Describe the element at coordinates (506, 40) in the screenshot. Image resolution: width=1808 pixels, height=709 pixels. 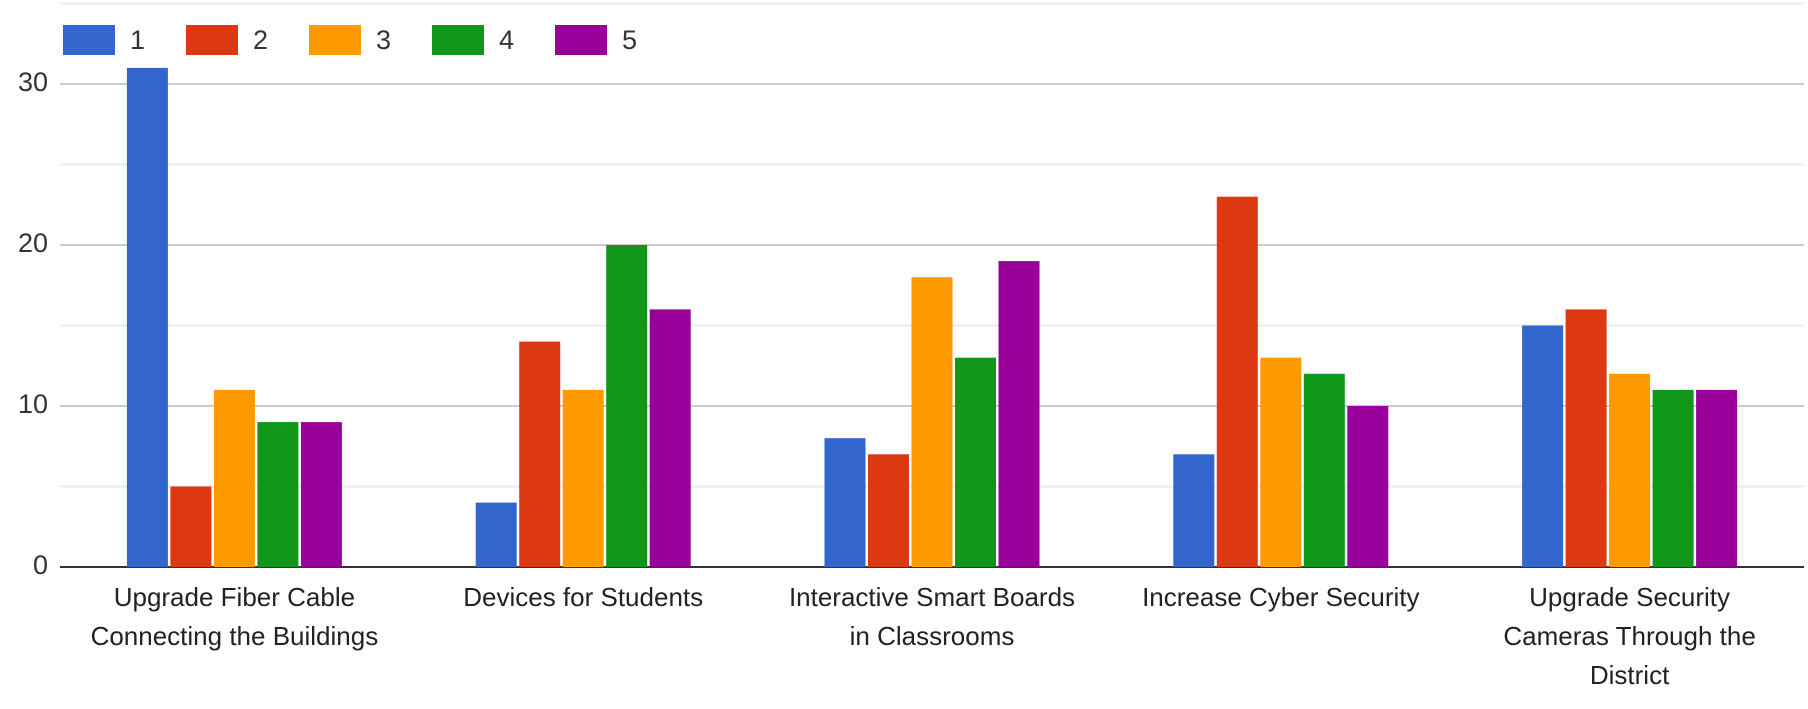
I see `legend-label: 4` at that location.